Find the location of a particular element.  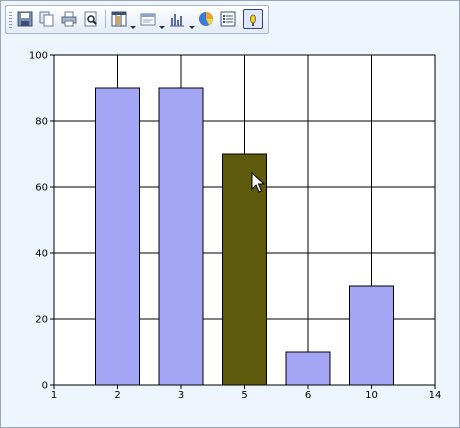

chart-type-icon is located at coordinates (177, 20).